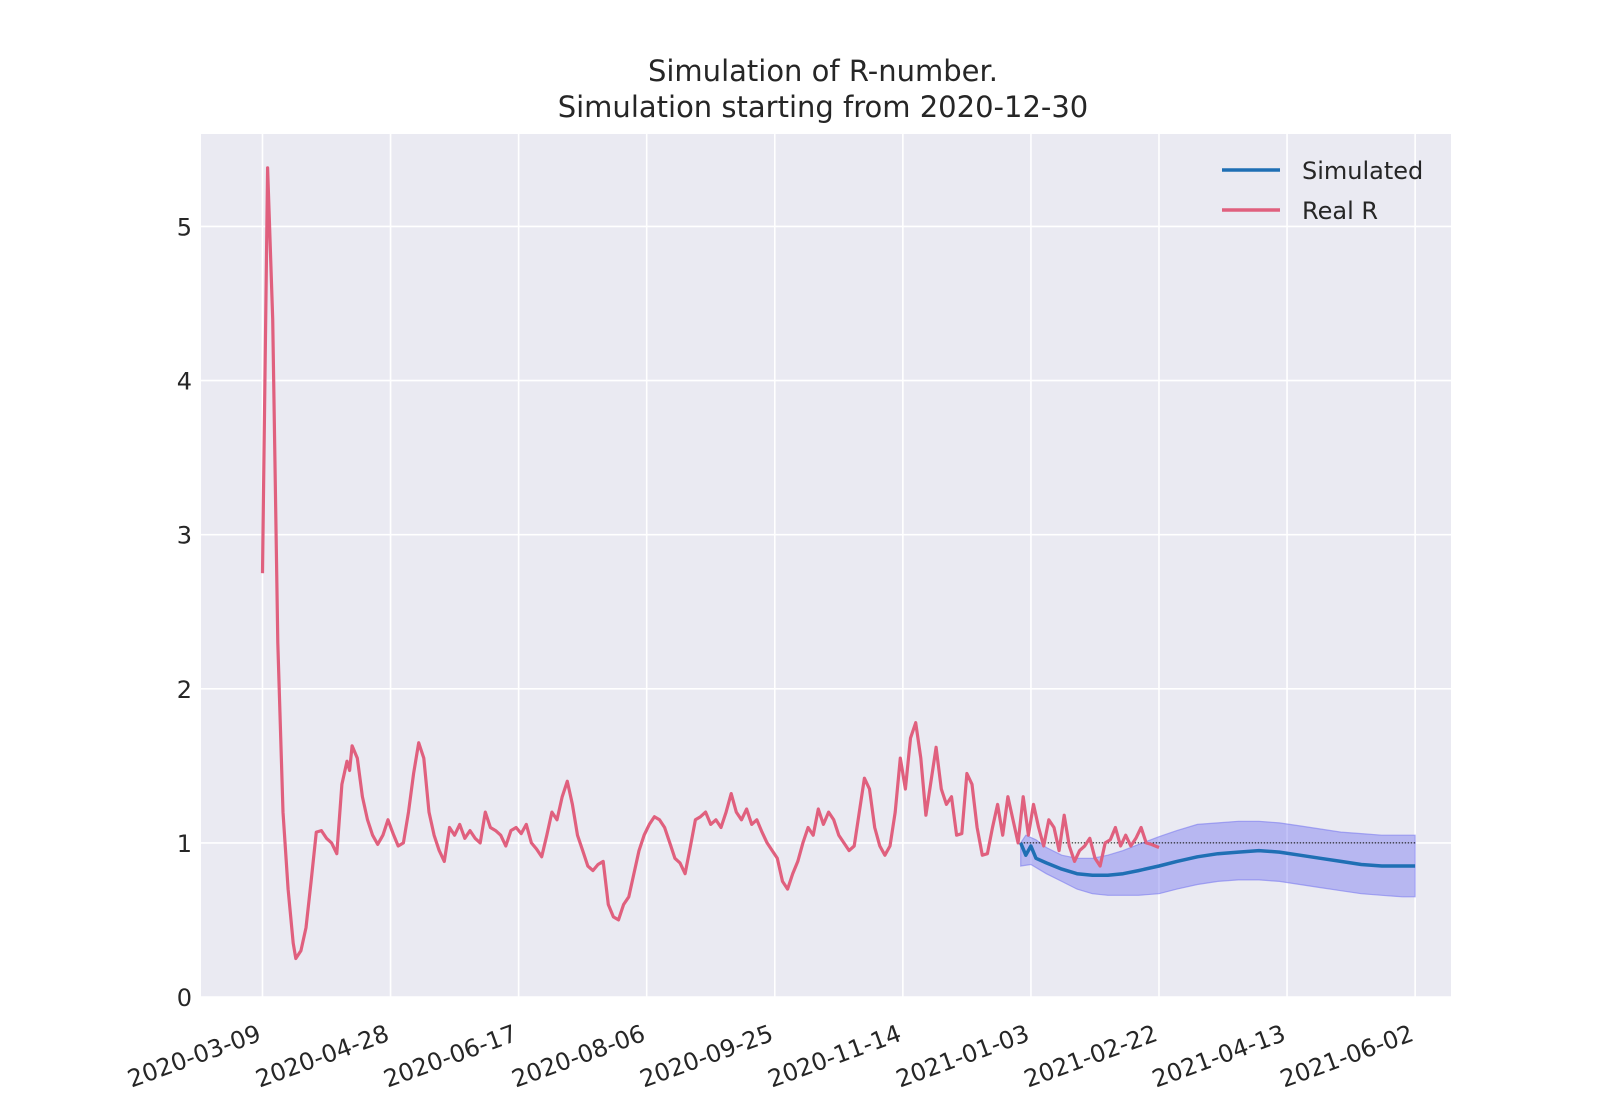 This screenshot has width=1607, height=1120. What do you see at coordinates (184, 844) in the screenshot?
I see `y-tick-label: 1` at bounding box center [184, 844].